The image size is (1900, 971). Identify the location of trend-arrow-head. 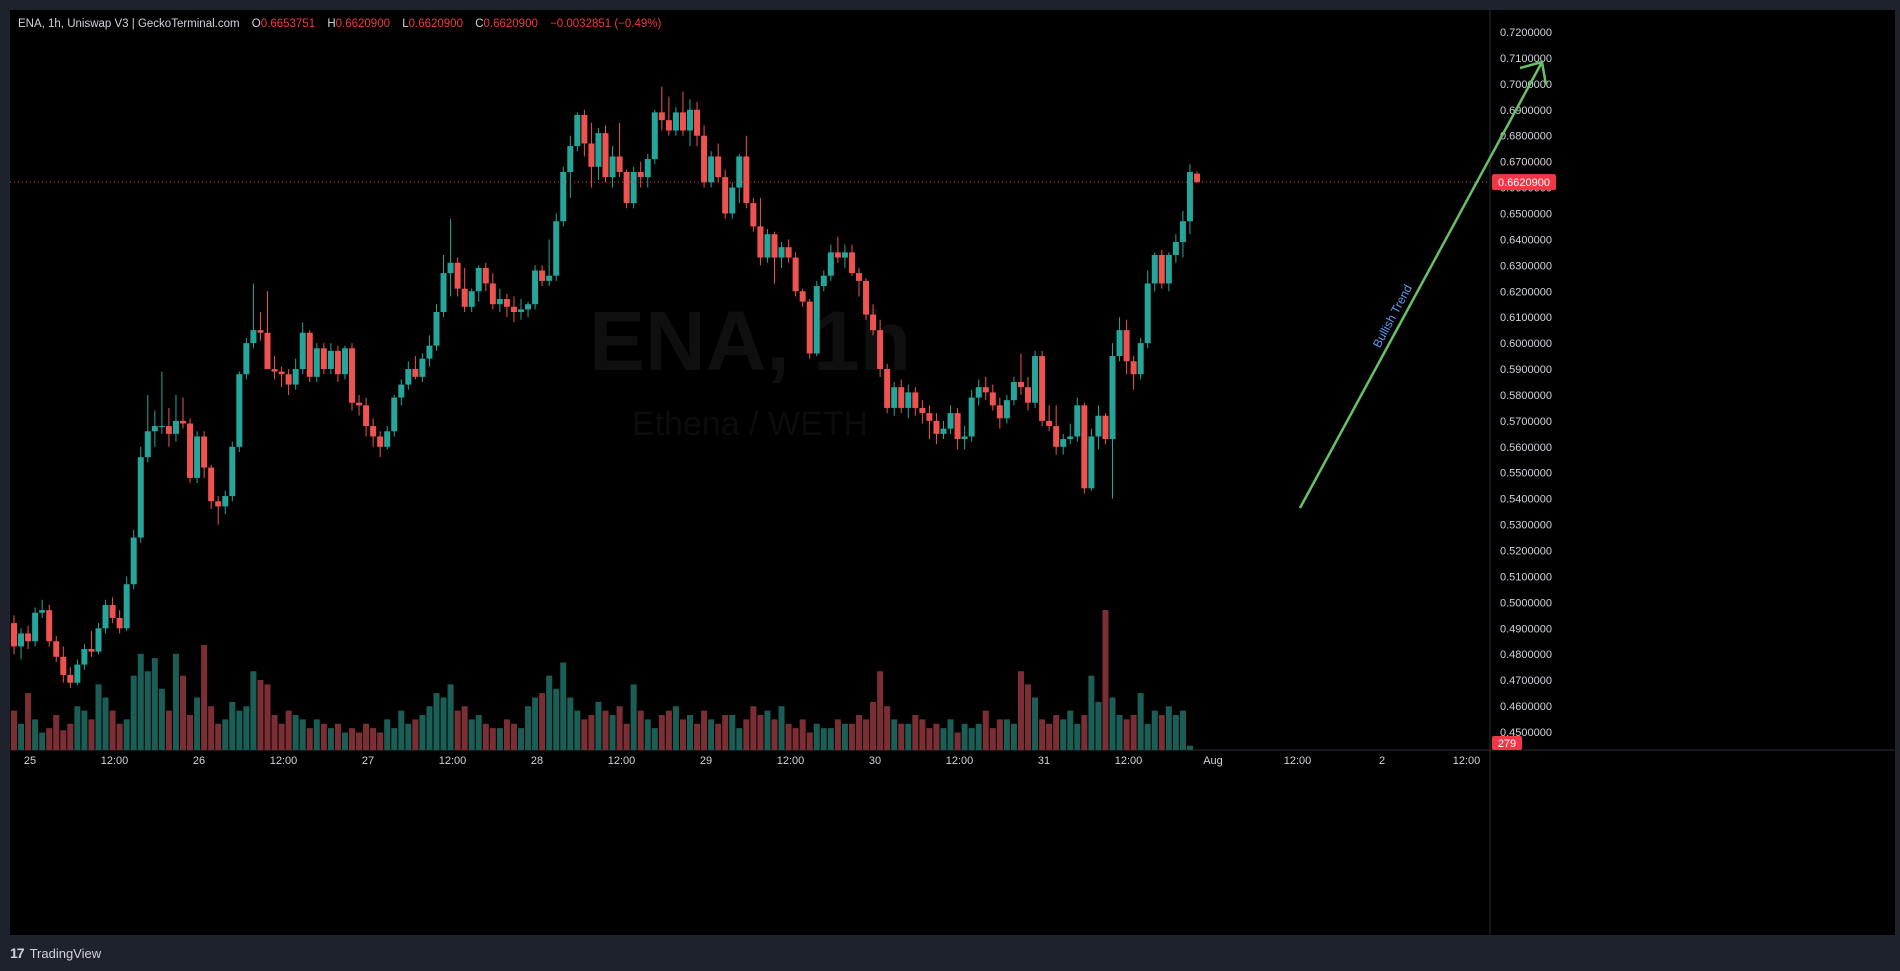
(1533, 73).